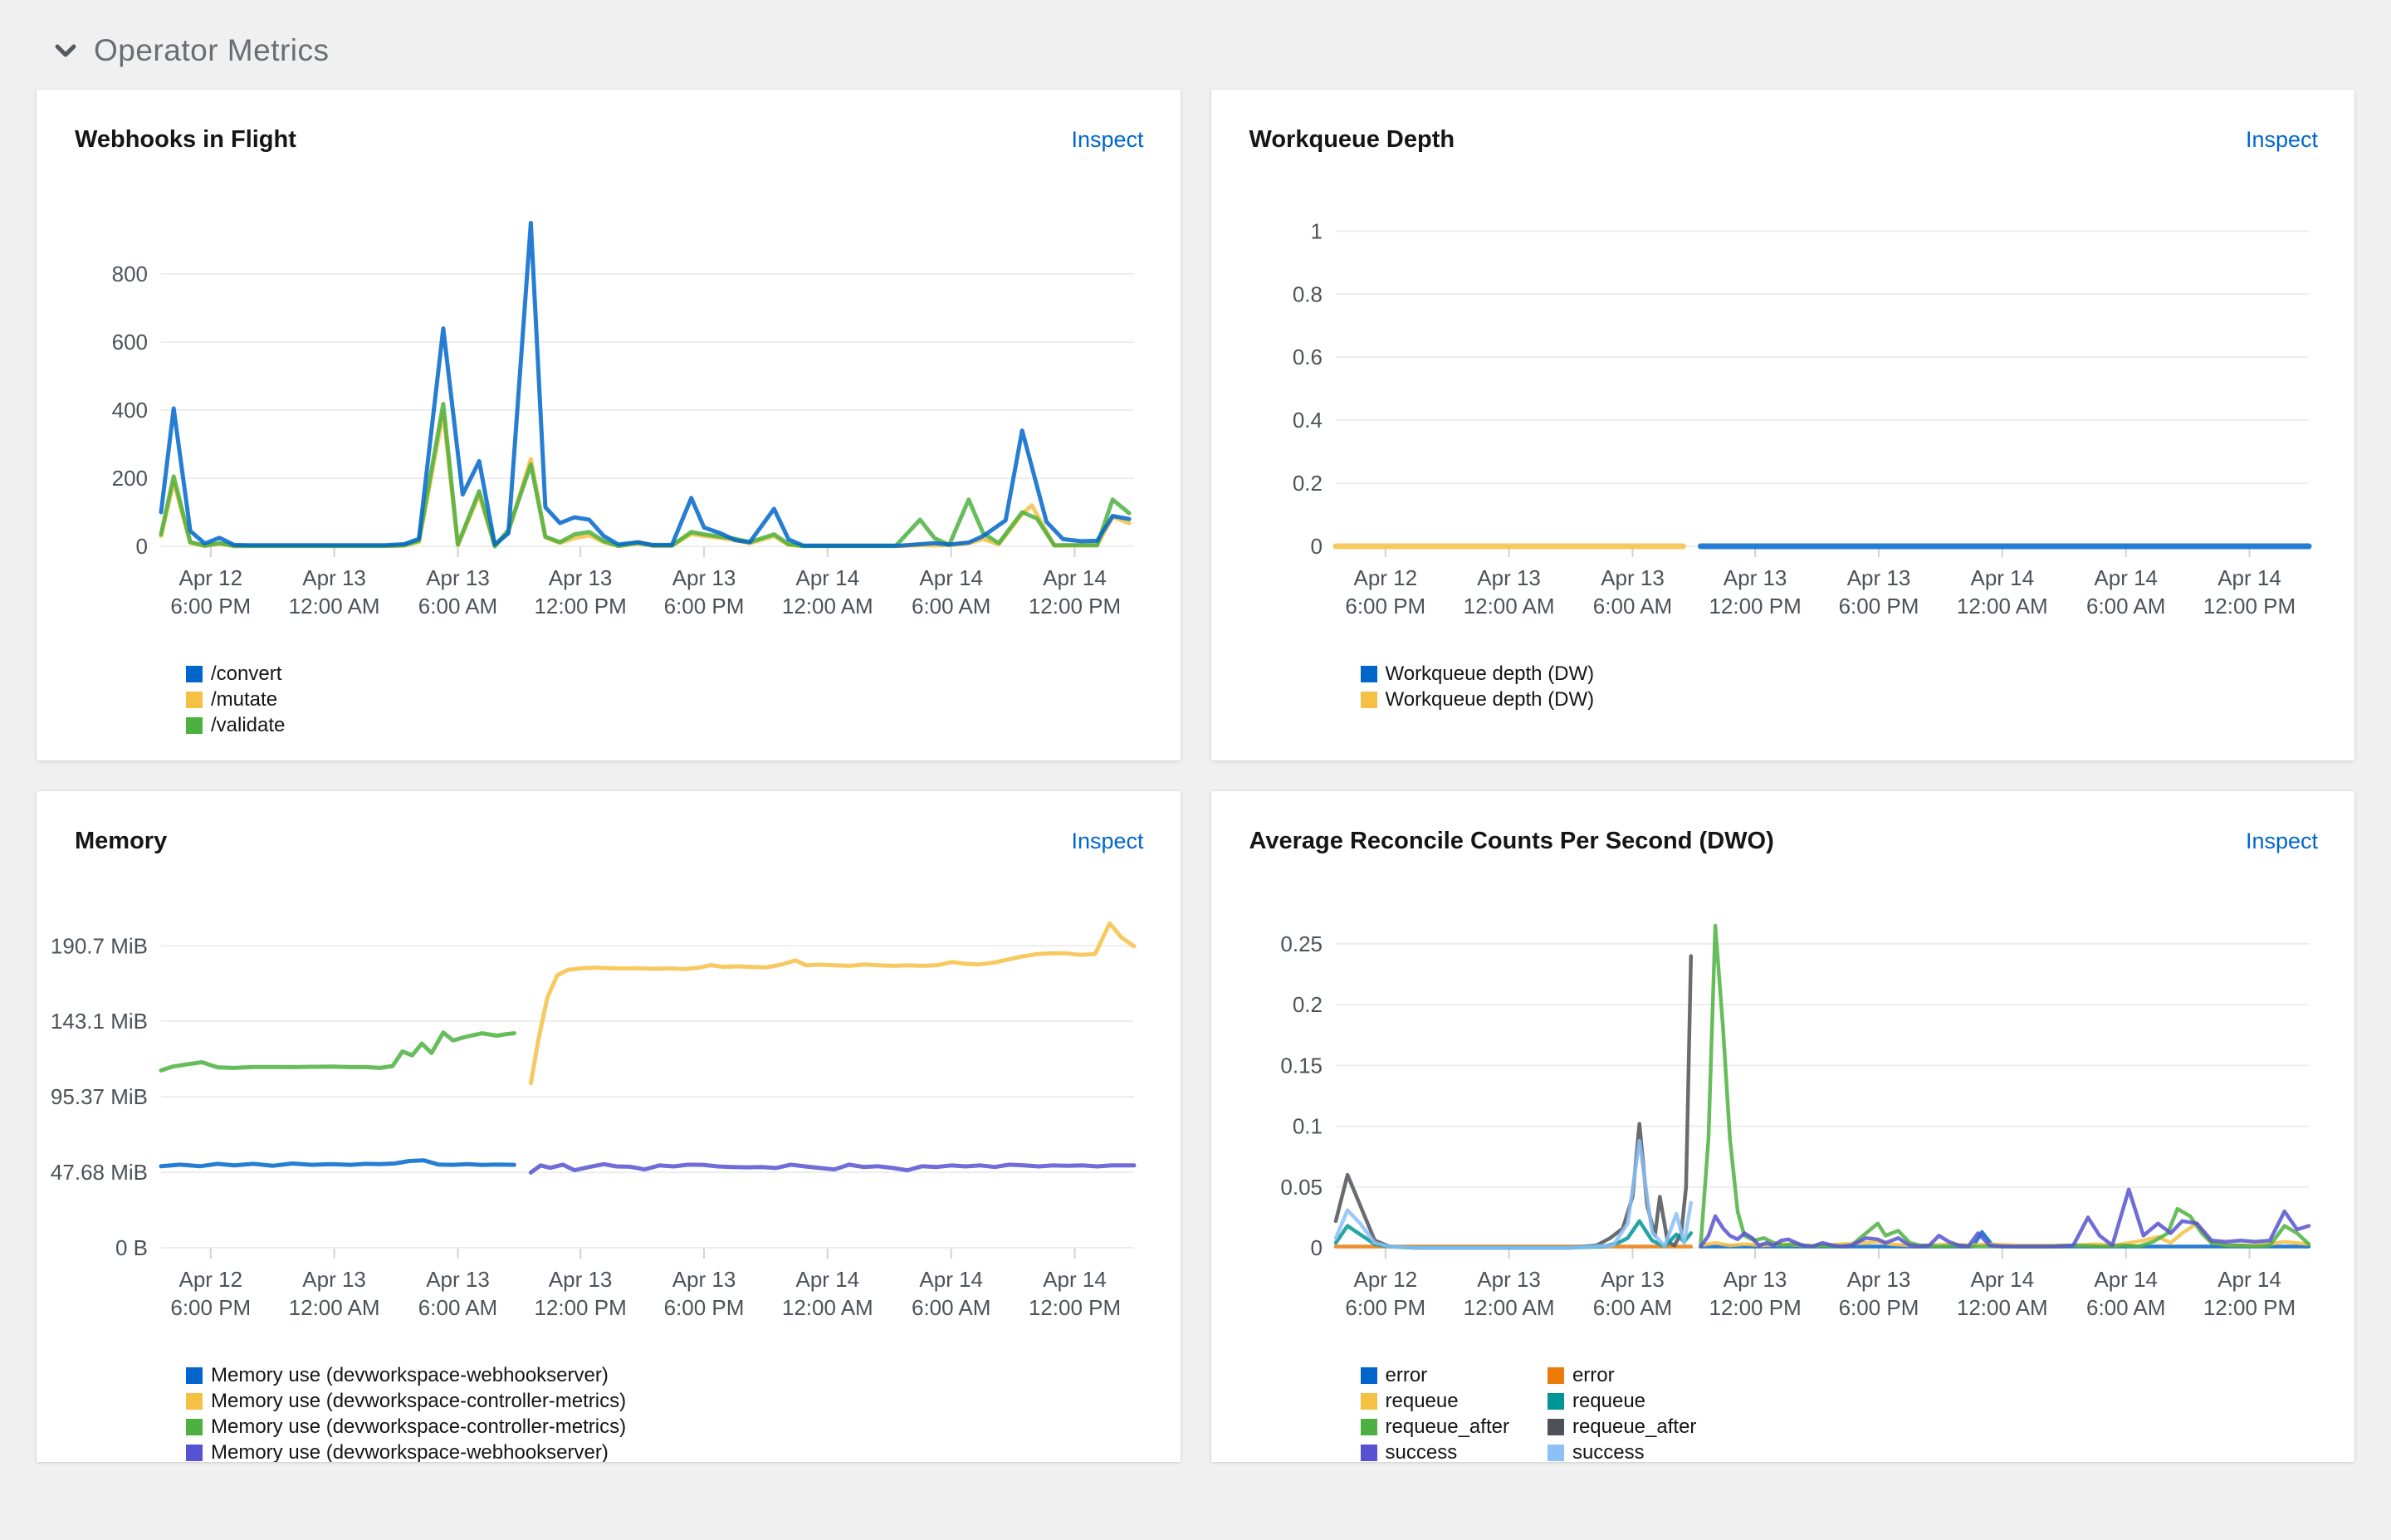 The image size is (2391, 1540). I want to click on y-tick-label: 400, so click(130, 411).